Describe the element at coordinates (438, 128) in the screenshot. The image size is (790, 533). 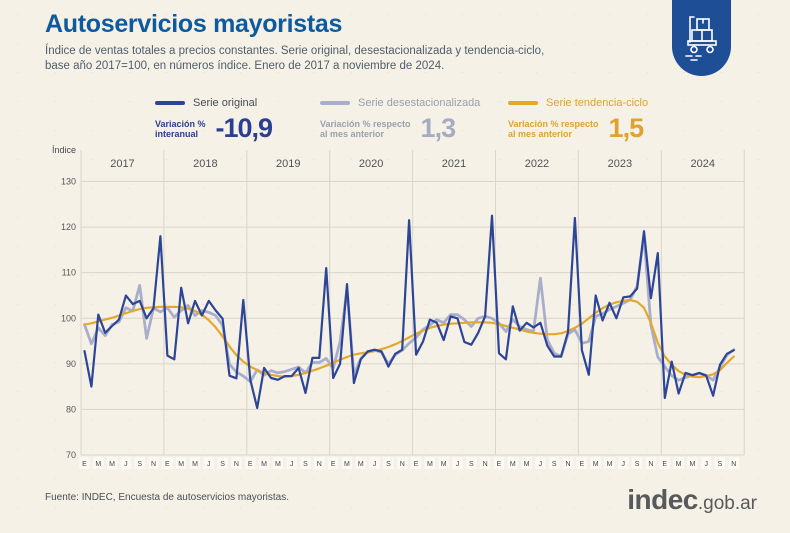
I see `serie-desestacionalizada-value: 1,3` at that location.